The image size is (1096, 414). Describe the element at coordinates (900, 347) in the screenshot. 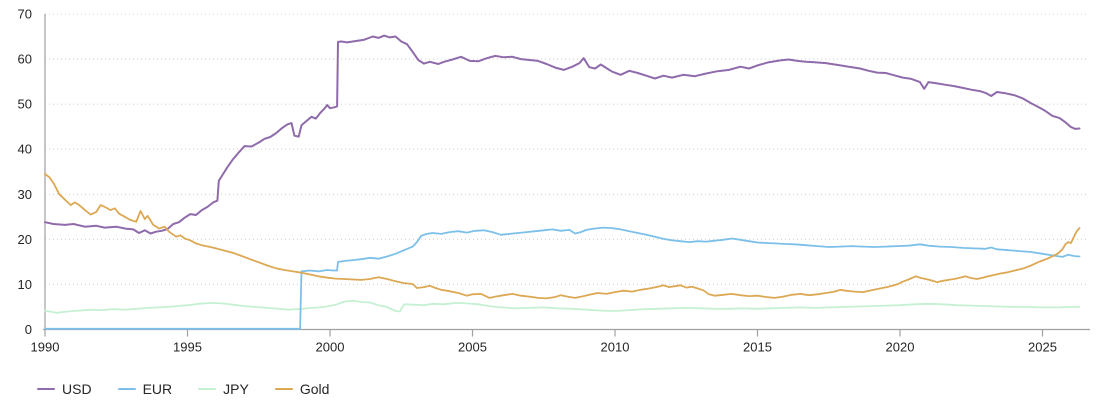

I see `x-tick-label-2020: 2020` at that location.